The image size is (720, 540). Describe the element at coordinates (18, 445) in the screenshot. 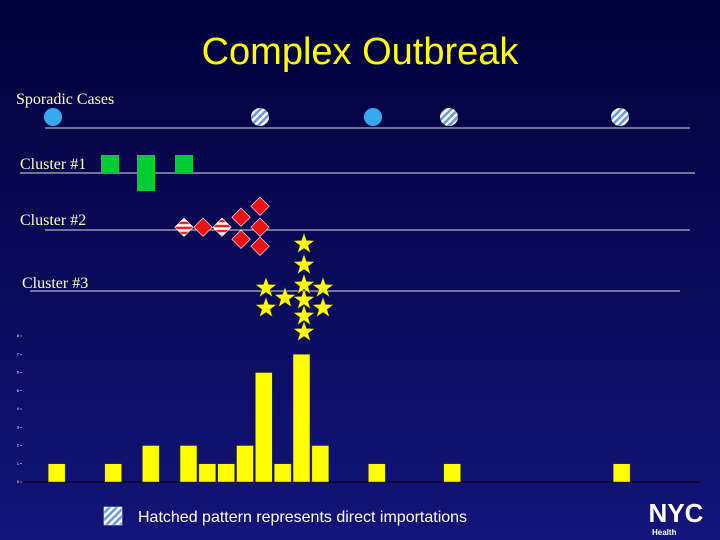

I see `y-tick-label: 2` at that location.